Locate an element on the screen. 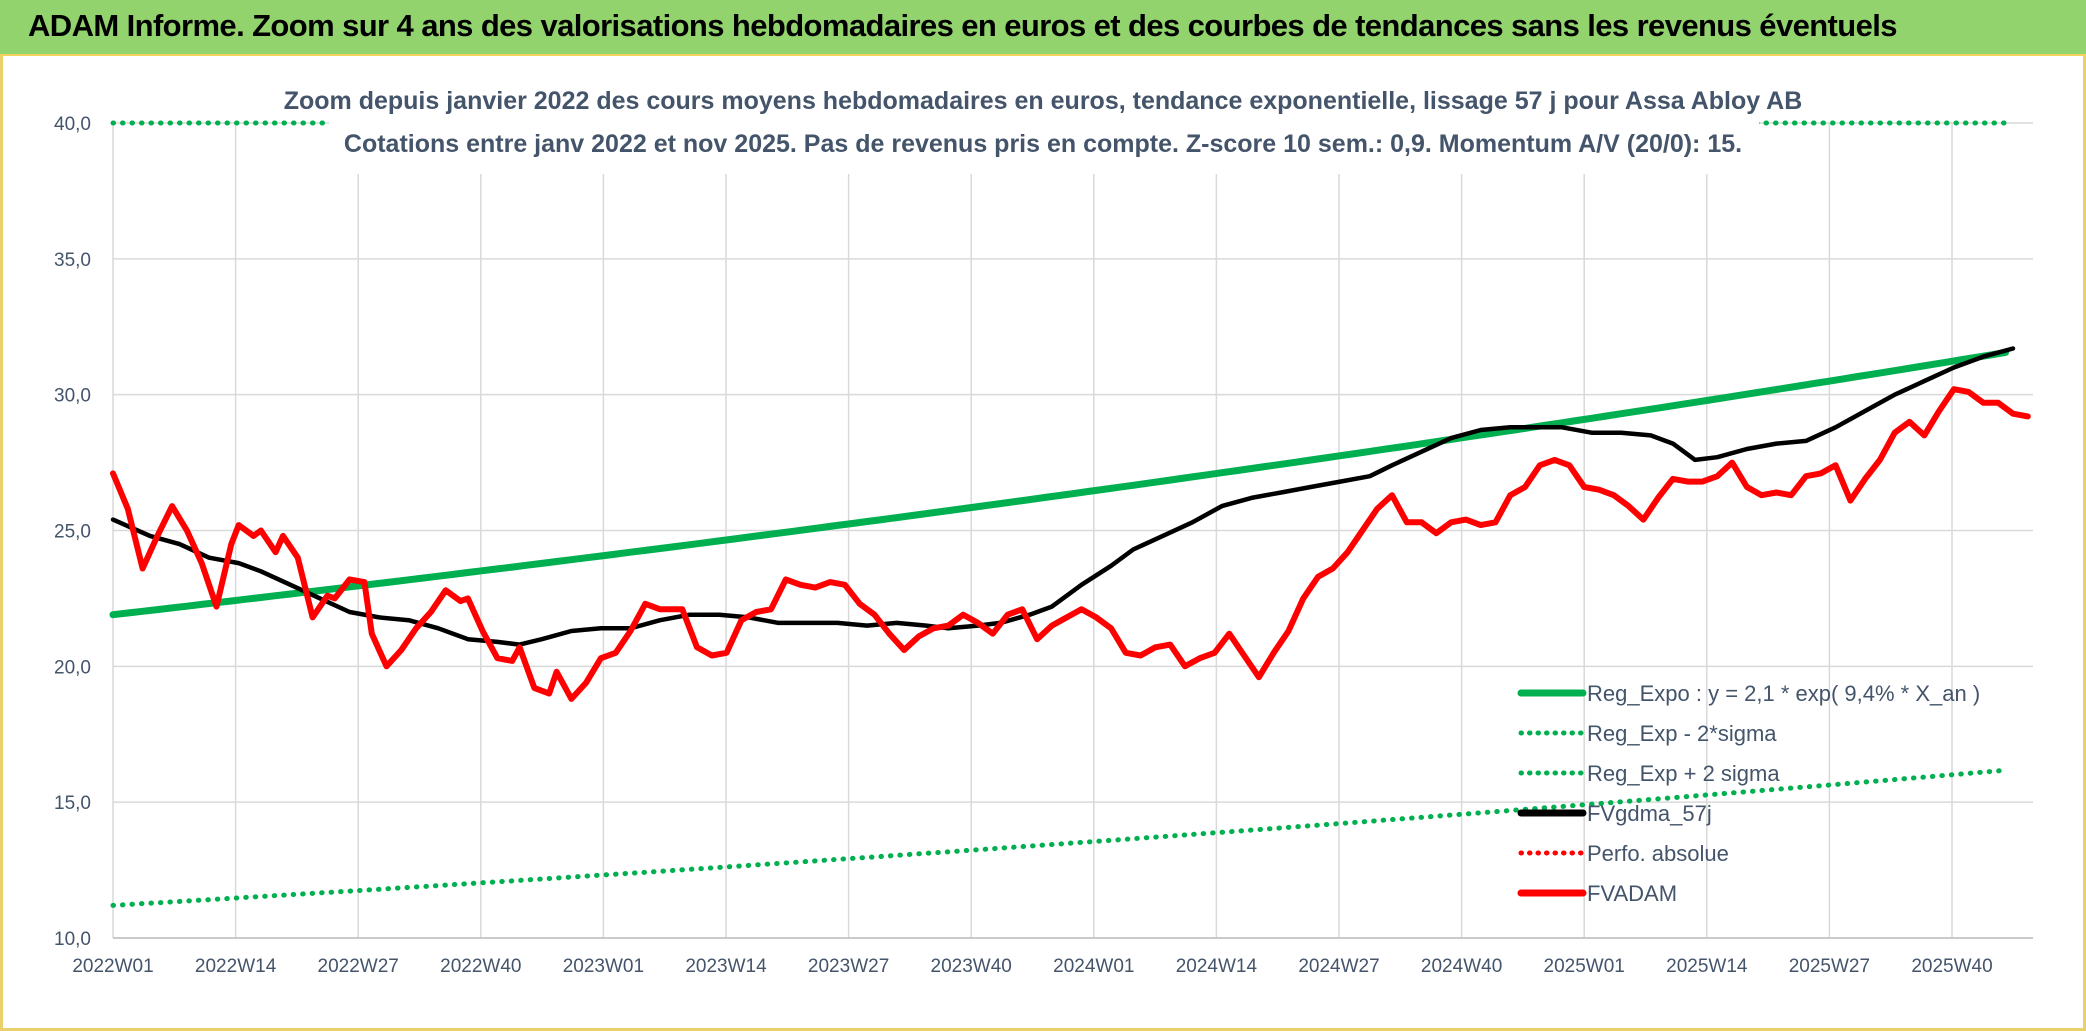  y-tick-label: 30,0 is located at coordinates (72, 396).